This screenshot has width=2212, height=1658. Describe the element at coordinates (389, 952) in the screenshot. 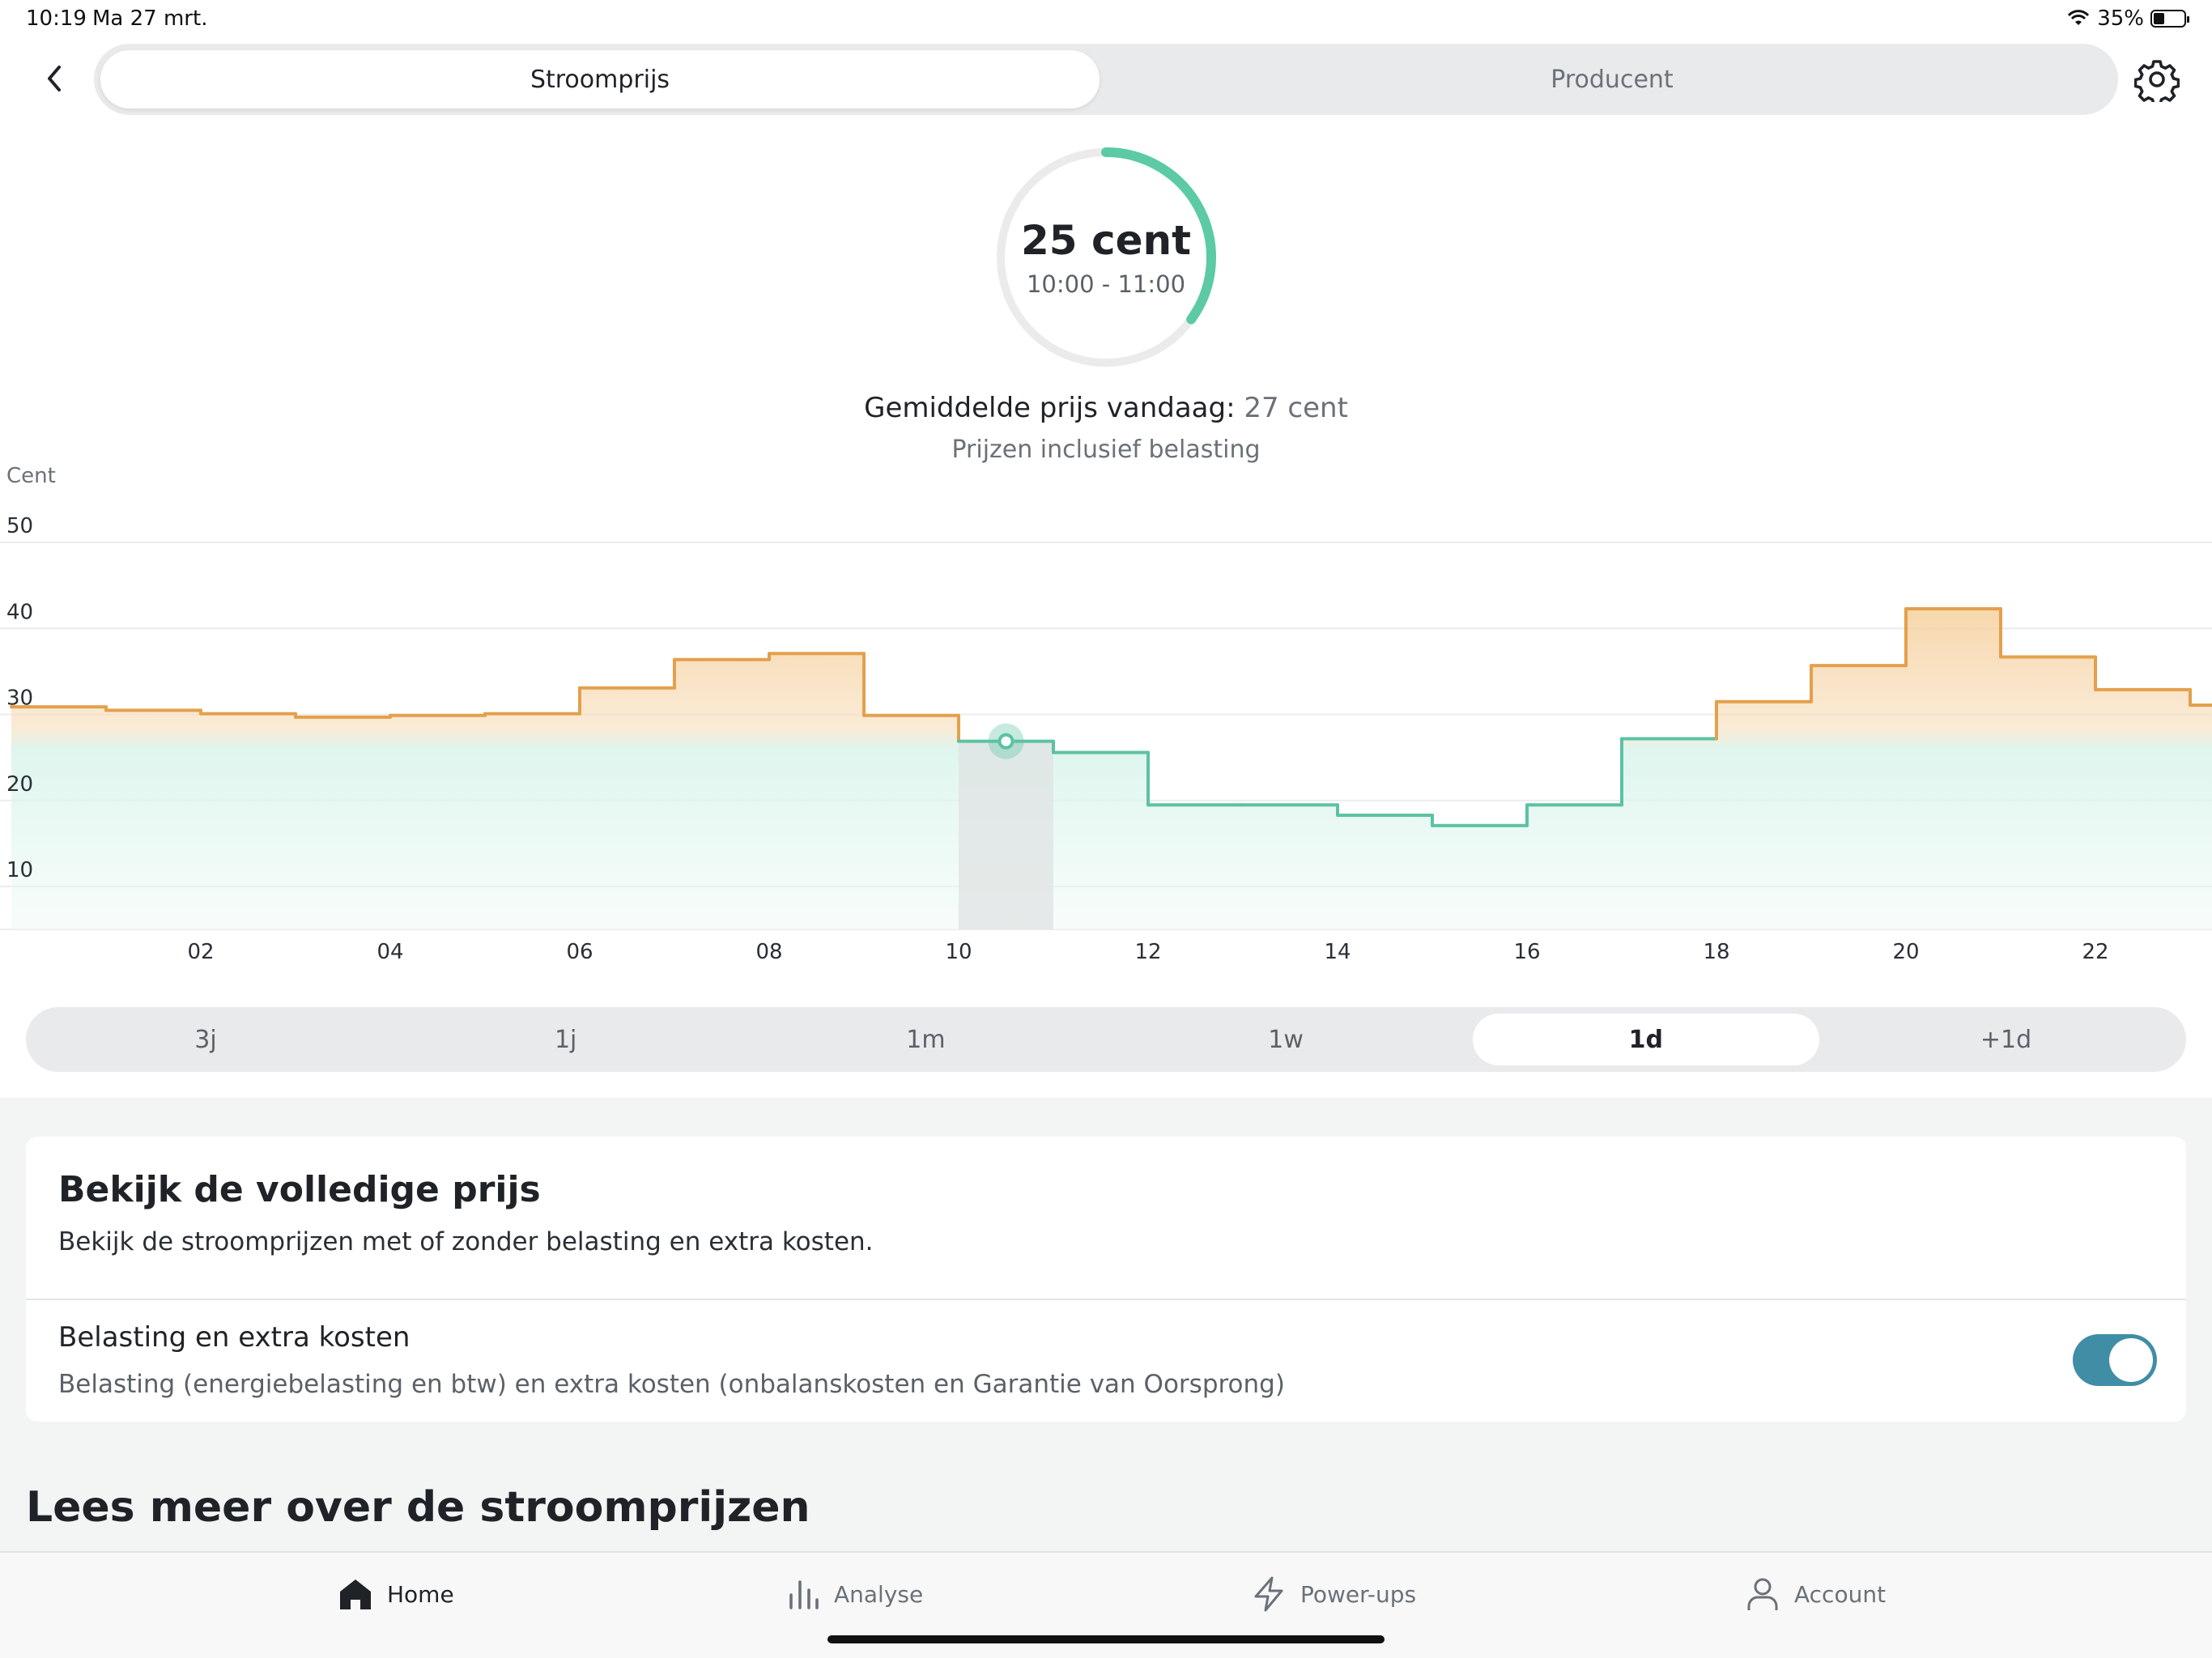

I see `x-tick-label: 04` at that location.